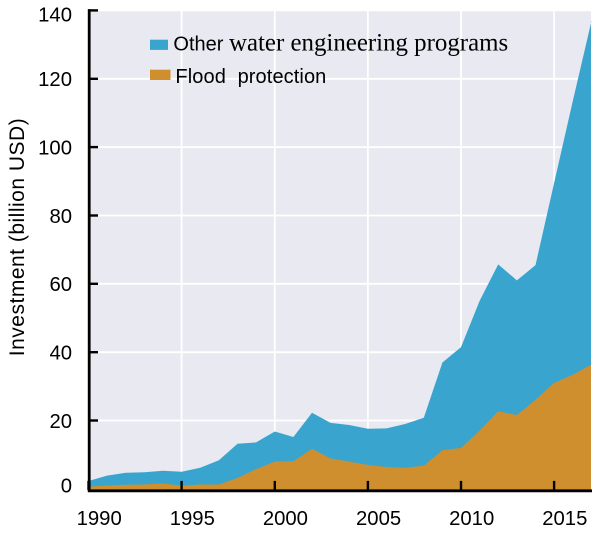 The width and height of the screenshot is (600, 537). Describe the element at coordinates (285, 519) in the screenshot. I see `svg-text: 2000` at that location.